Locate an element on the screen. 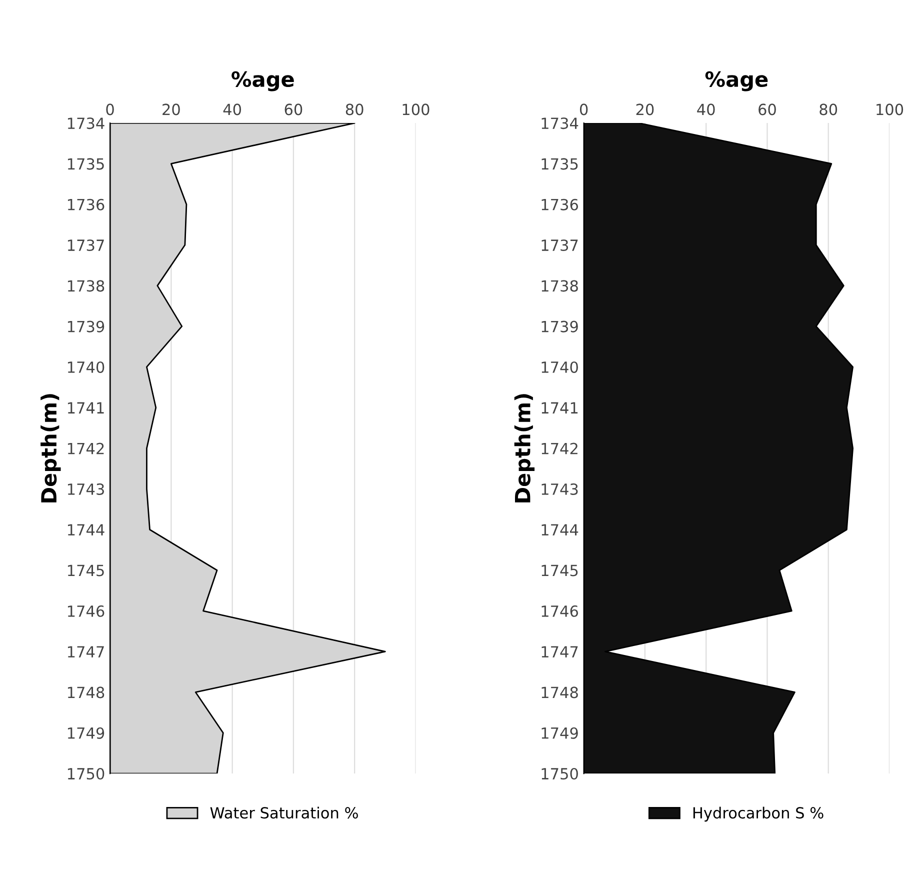 This screenshot has height=879, width=917. legend-label: Water Saturation % is located at coordinates (284, 812).